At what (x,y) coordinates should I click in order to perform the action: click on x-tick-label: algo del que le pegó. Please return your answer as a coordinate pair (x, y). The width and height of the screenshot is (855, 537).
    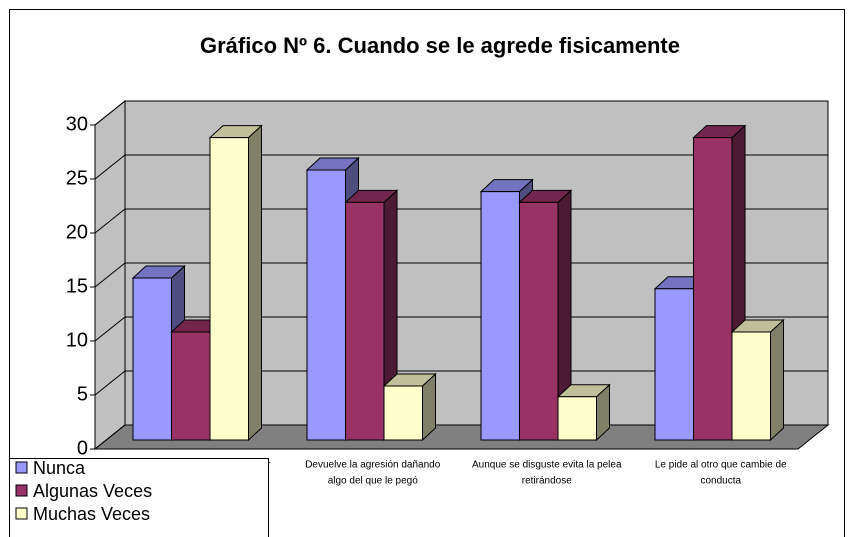
    Looking at the image, I should click on (373, 481).